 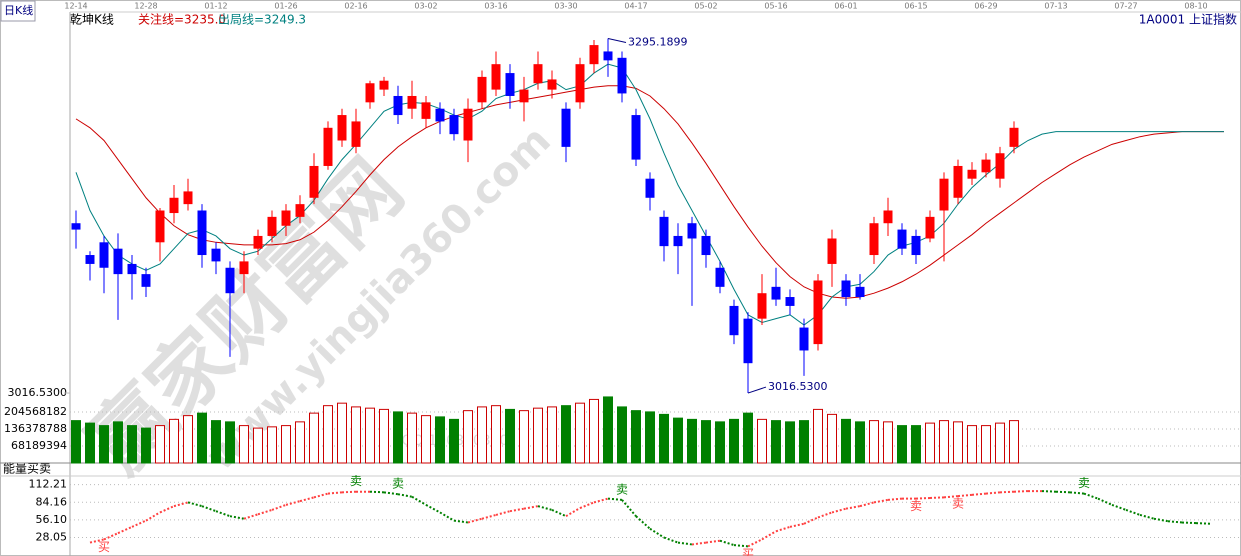 What do you see at coordinates (705, 6) in the screenshot?
I see `x-tick-label: 05-02` at bounding box center [705, 6].